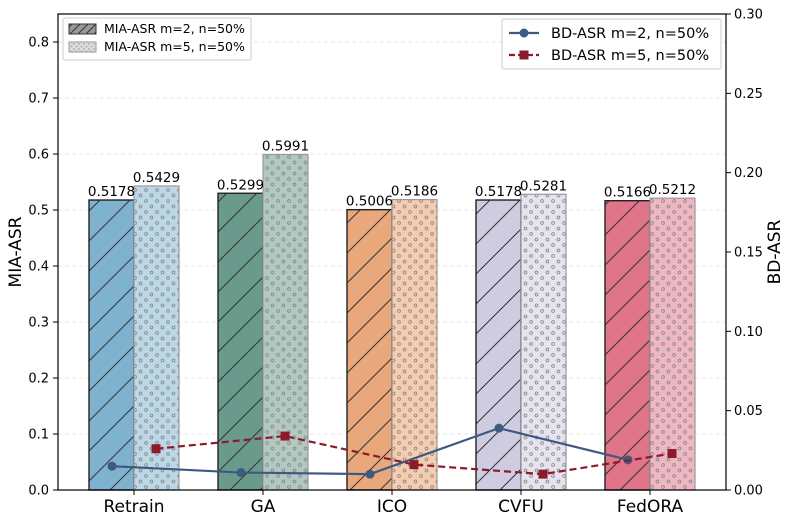  Describe the element at coordinates (38, 155) in the screenshot. I see `left-tick-label: 0.6` at that location.